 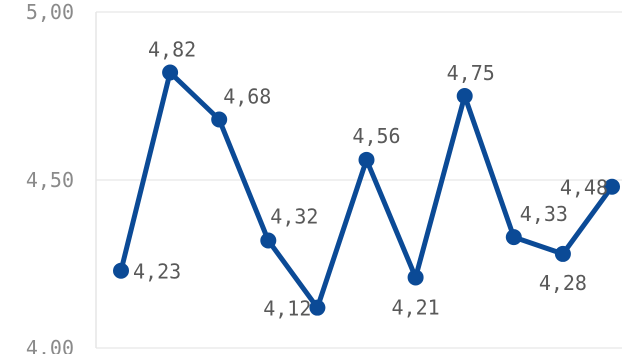 What do you see at coordinates (376, 136) in the screenshot?
I see `data-label: 4,56` at bounding box center [376, 136].